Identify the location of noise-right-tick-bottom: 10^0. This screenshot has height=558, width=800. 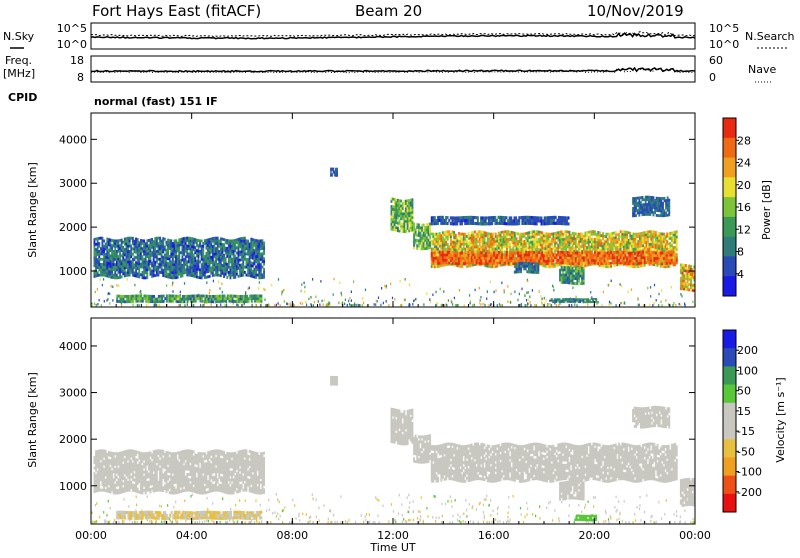
(724, 44).